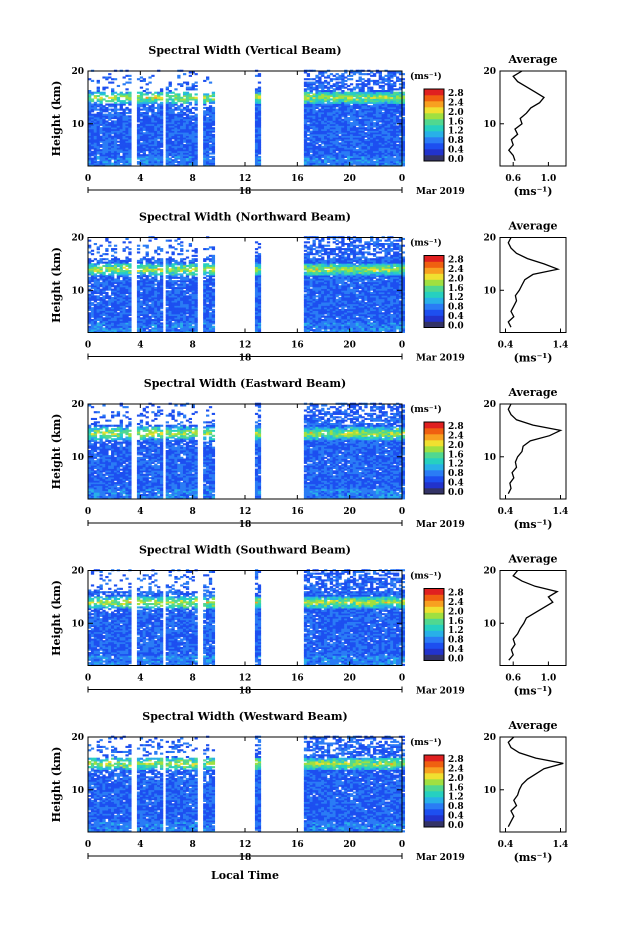 The height and width of the screenshot is (929, 619). What do you see at coordinates (56, 119) in the screenshot?
I see `height-axis-label: Height (km)` at bounding box center [56, 119].